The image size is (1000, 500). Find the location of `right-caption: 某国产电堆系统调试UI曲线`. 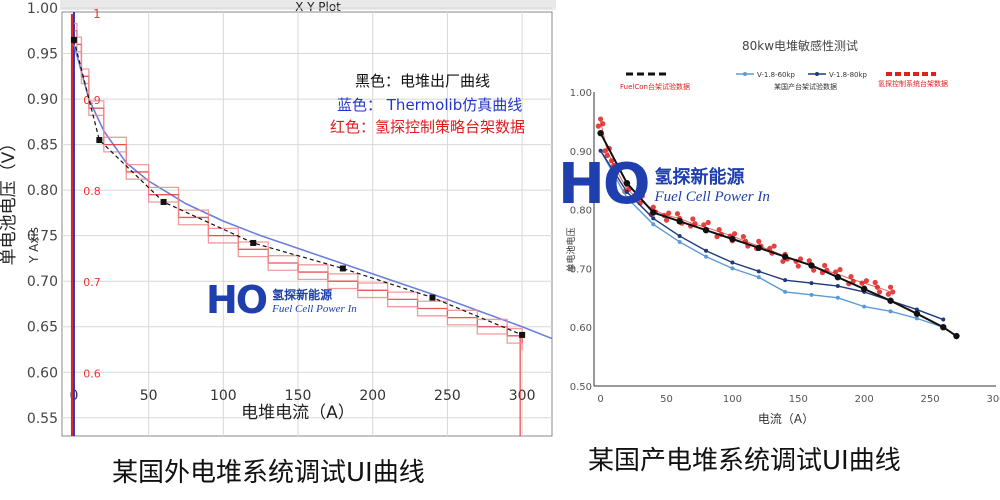

right-caption: 某国产电堆系统调试UI曲线 is located at coordinates (744, 461).